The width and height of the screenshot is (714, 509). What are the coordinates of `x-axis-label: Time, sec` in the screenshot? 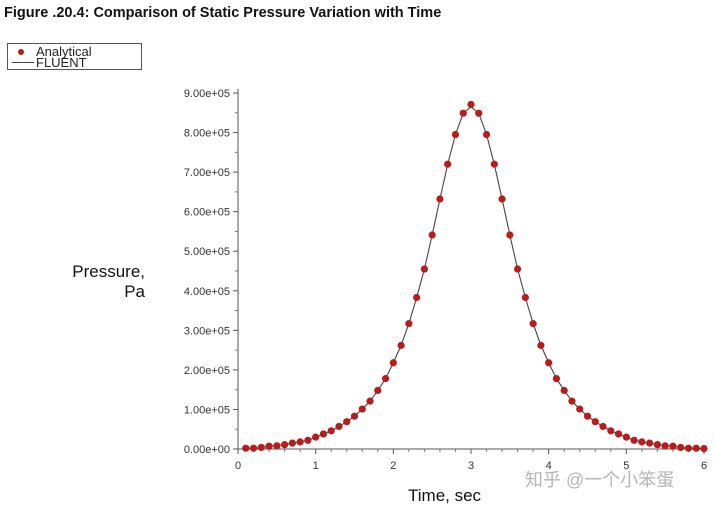 It's located at (445, 495).